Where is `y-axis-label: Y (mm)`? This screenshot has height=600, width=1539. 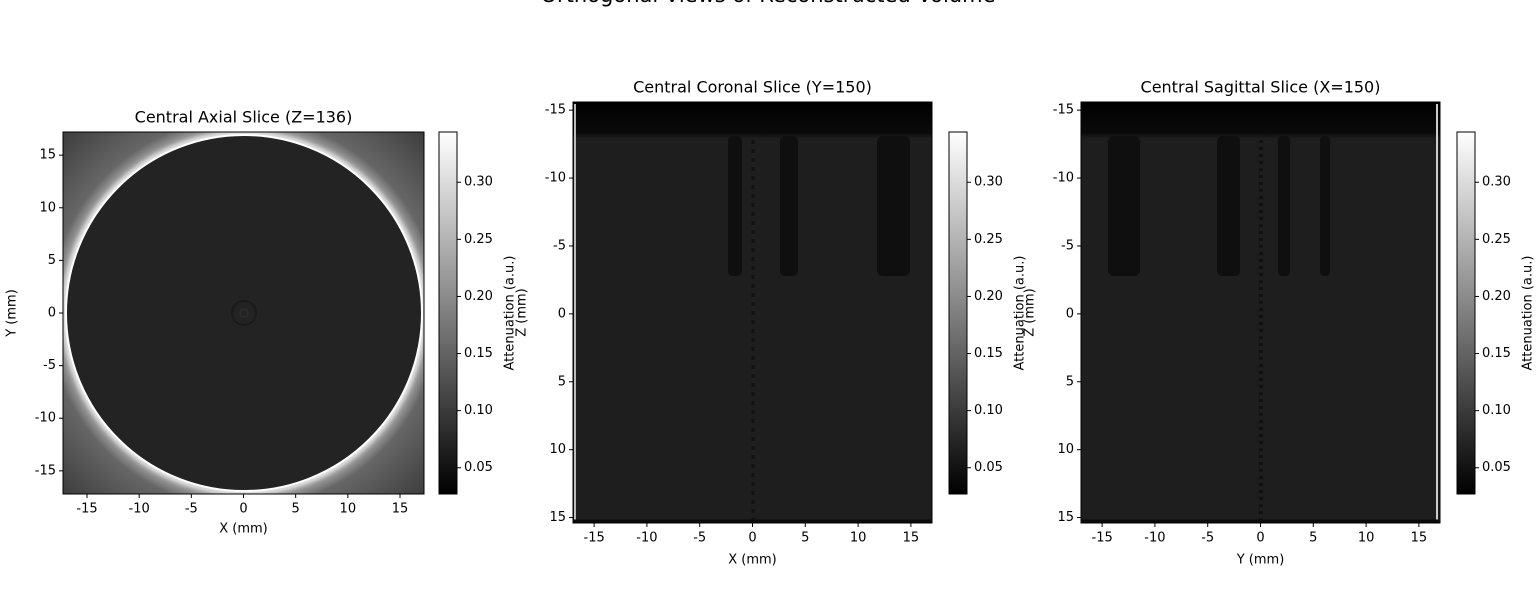
y-axis-label: Y (mm) is located at coordinates (12, 313).